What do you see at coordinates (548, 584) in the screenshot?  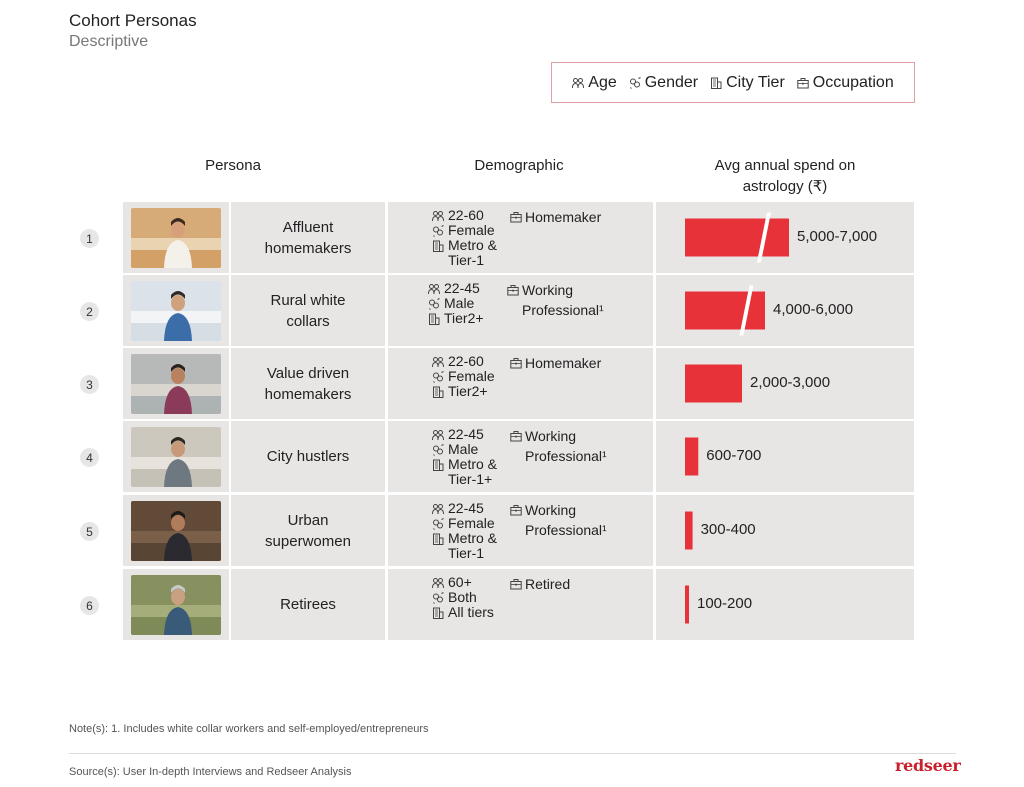 I see `occupation-value: Retired` at bounding box center [548, 584].